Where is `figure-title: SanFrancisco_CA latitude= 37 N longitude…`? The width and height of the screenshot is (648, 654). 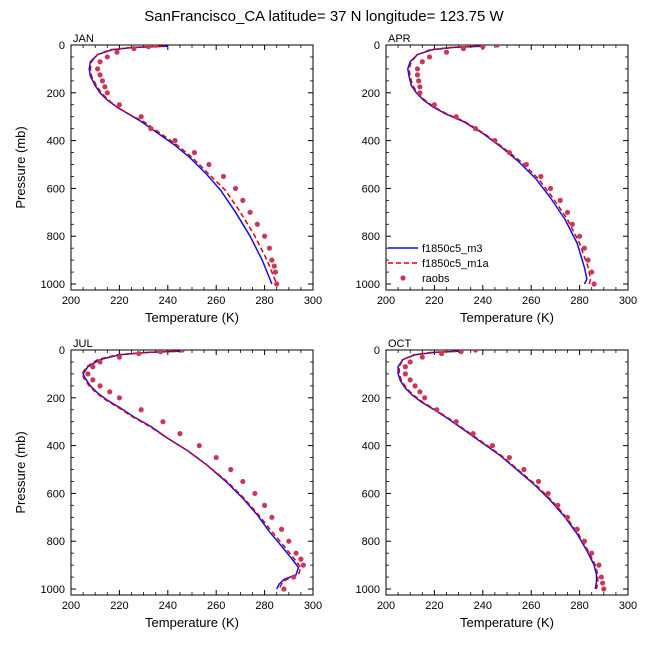
figure-title: SanFrancisco_CA latitude= 37 N longitude… is located at coordinates (324, 16).